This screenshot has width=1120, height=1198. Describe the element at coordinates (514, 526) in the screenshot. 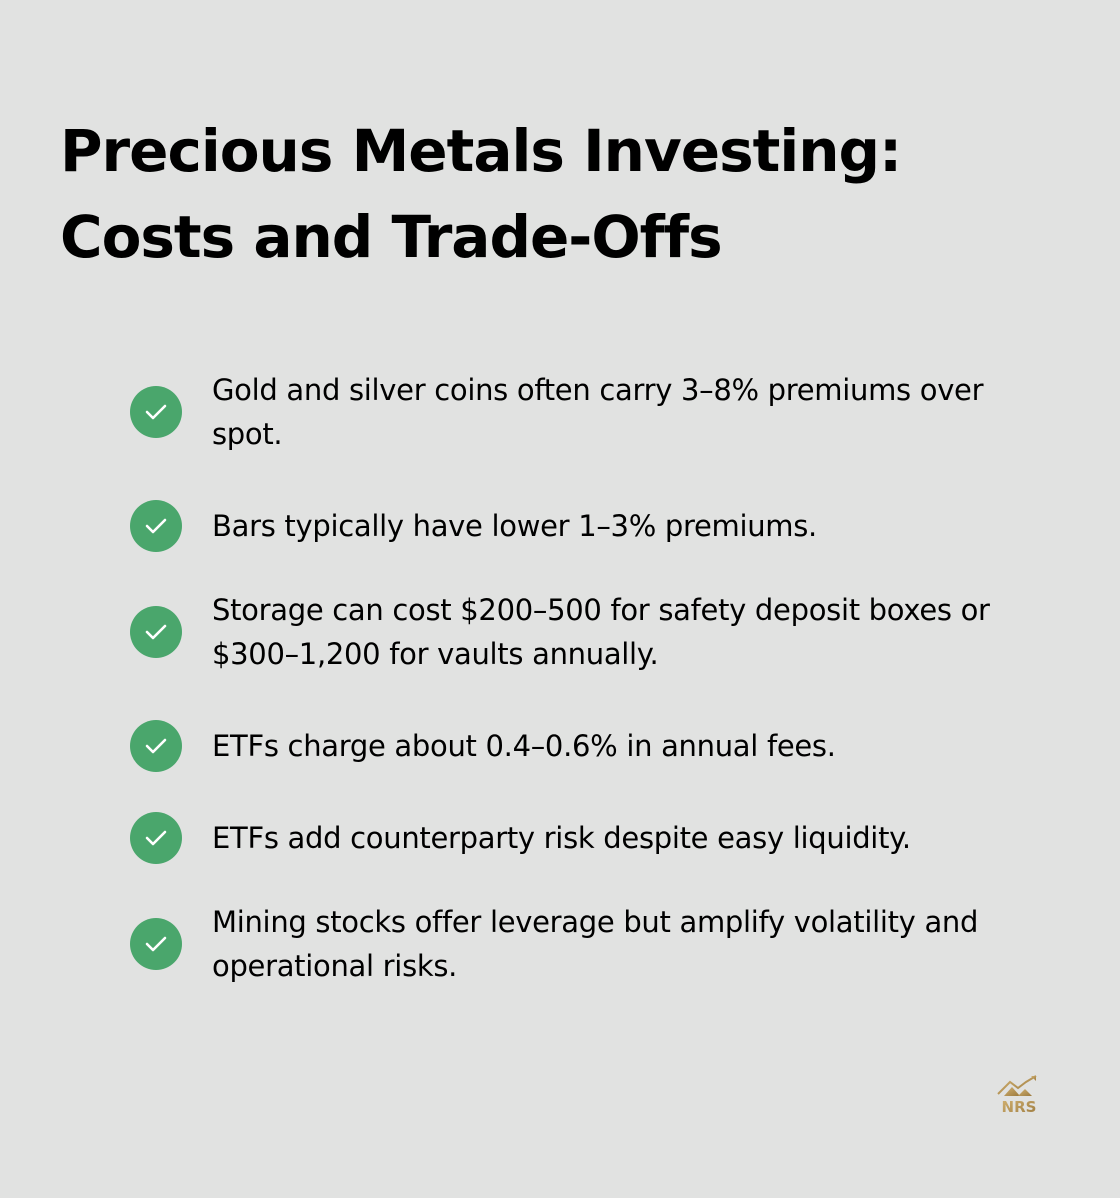

I see `item-text: Bars typically have lower 1–3% premiums.` at that location.